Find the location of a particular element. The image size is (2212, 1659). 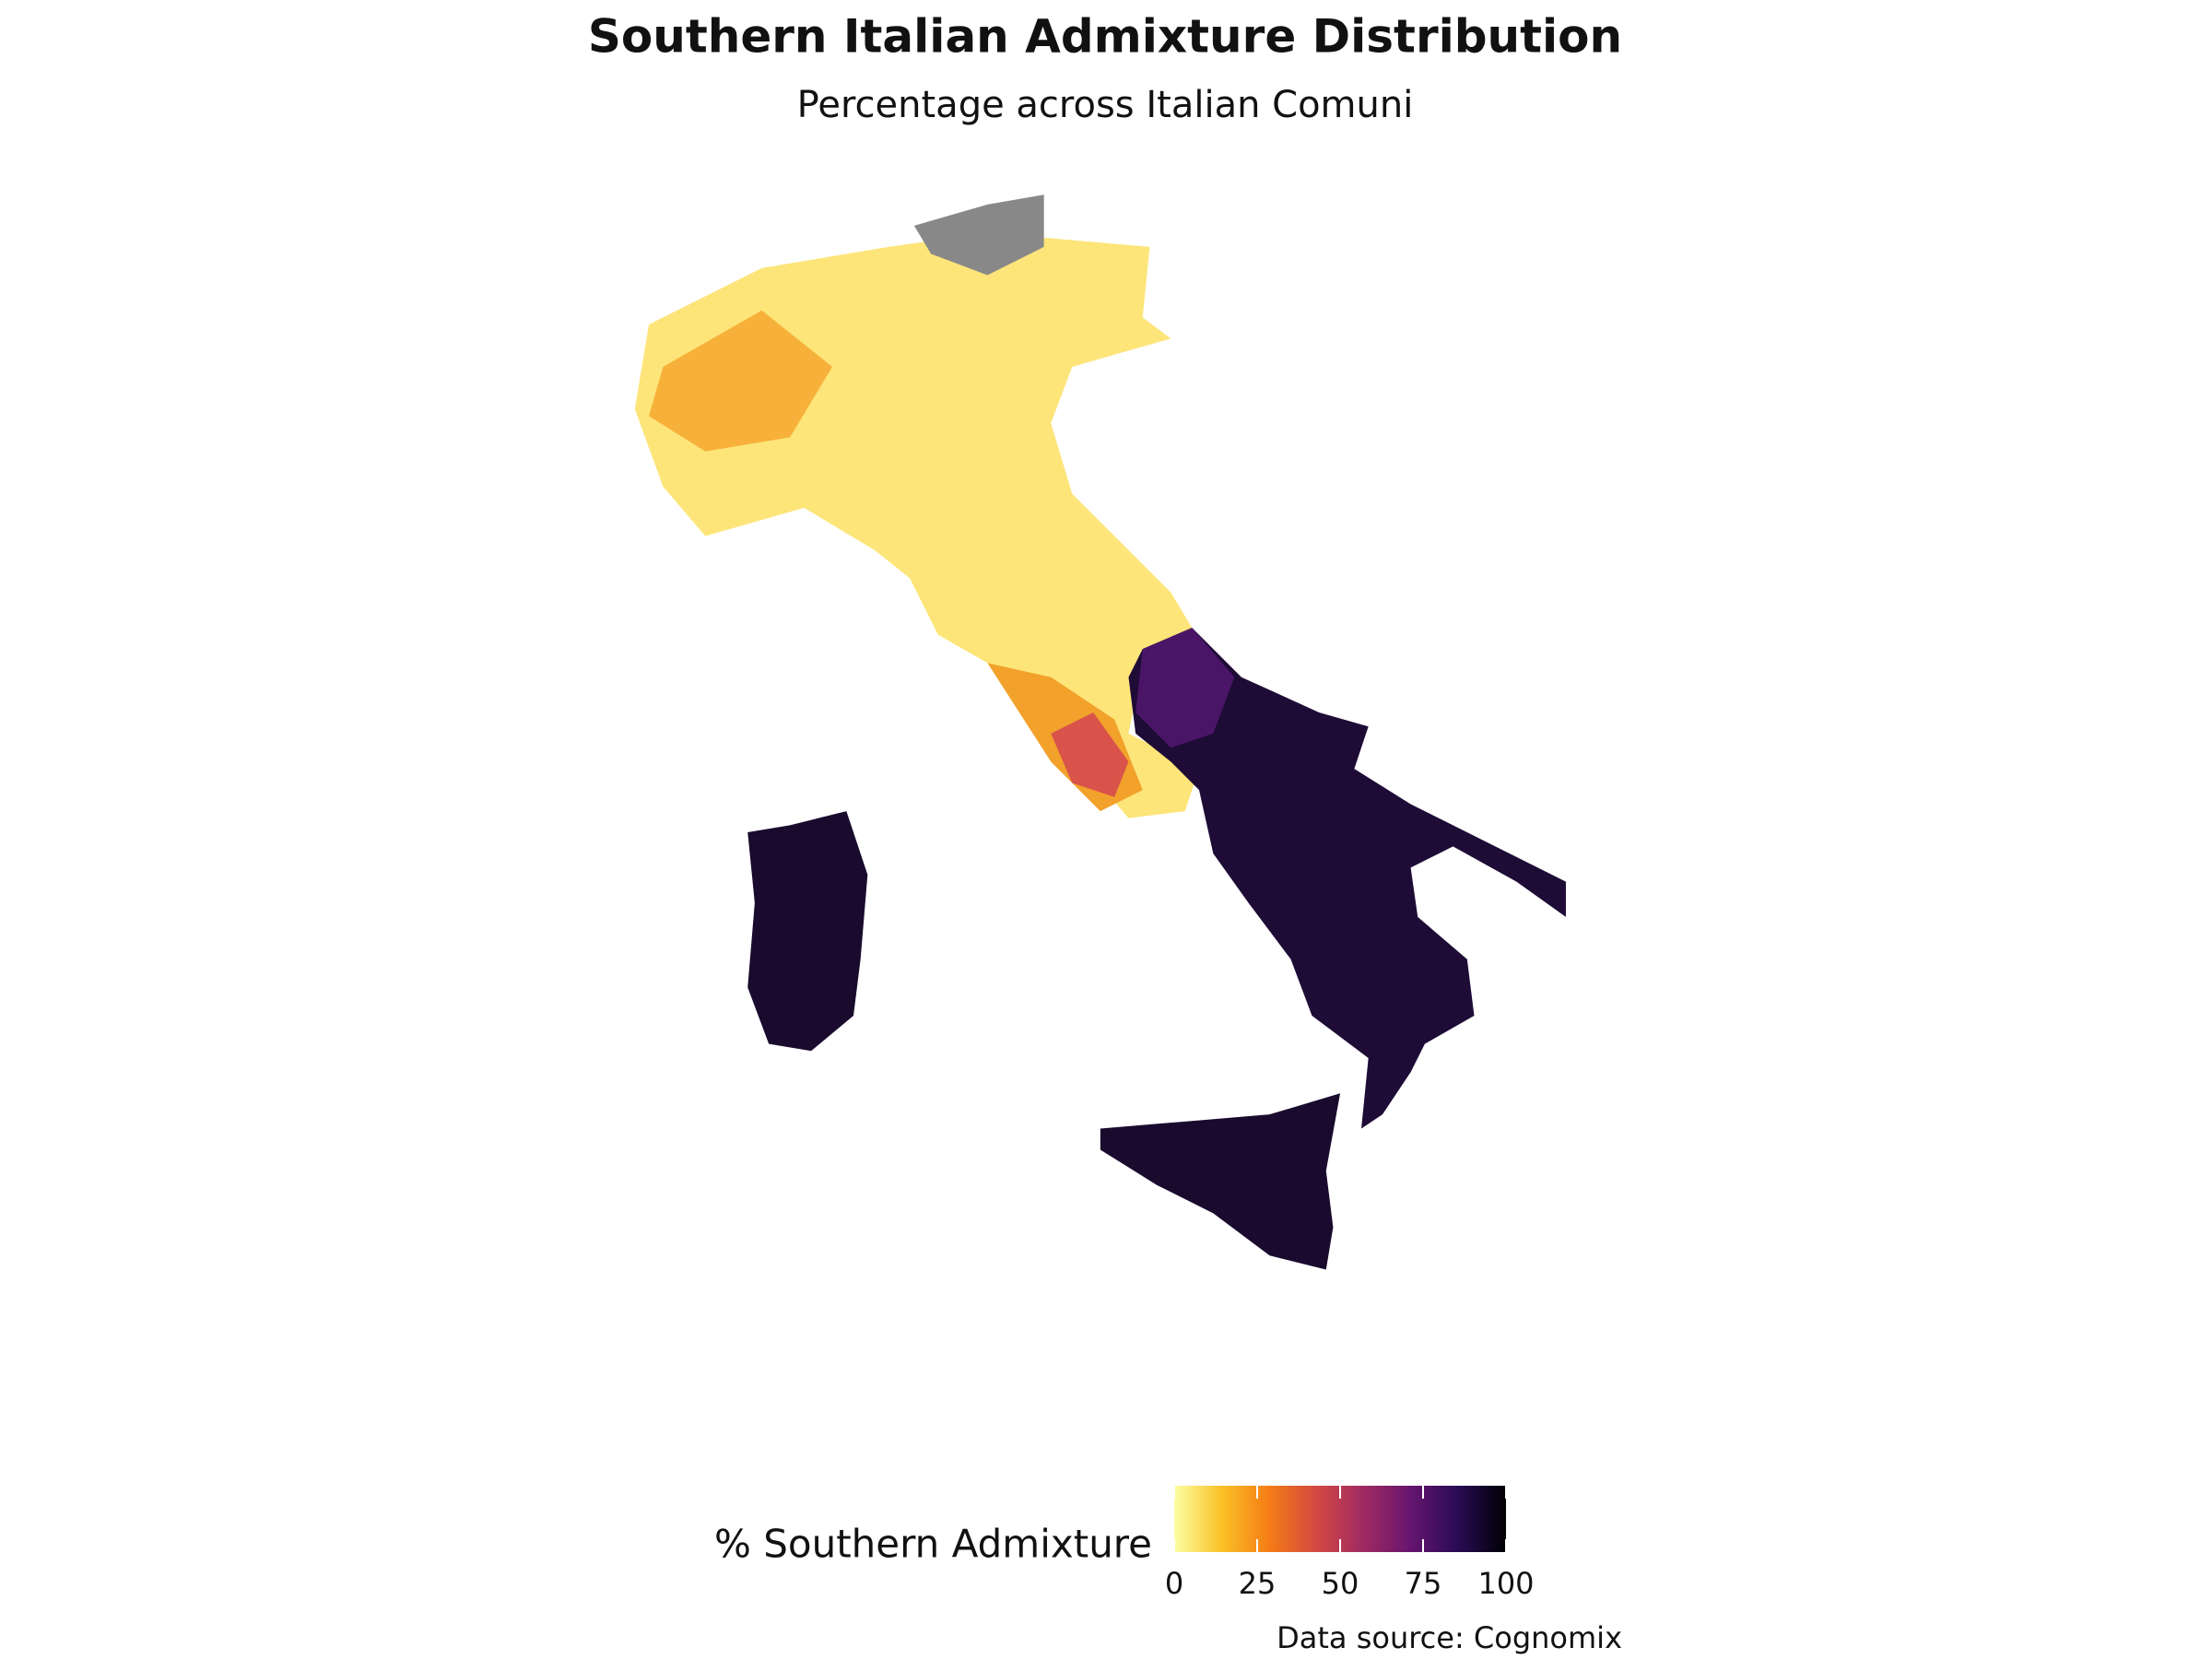

colorbar-tick-label: 0 is located at coordinates (1174, 1583).